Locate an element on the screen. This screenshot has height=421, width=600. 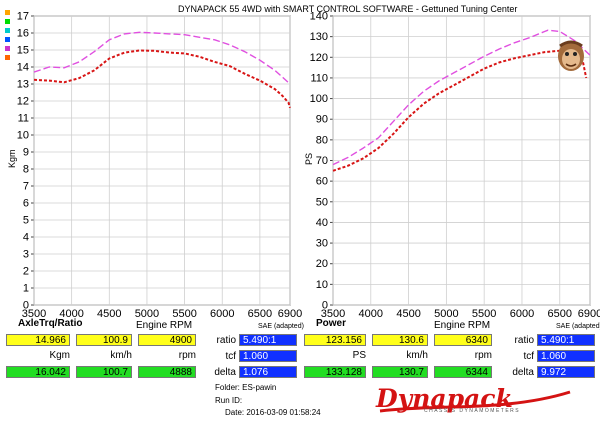
power-ytick-label: 70 is located at coordinates (322, 161).